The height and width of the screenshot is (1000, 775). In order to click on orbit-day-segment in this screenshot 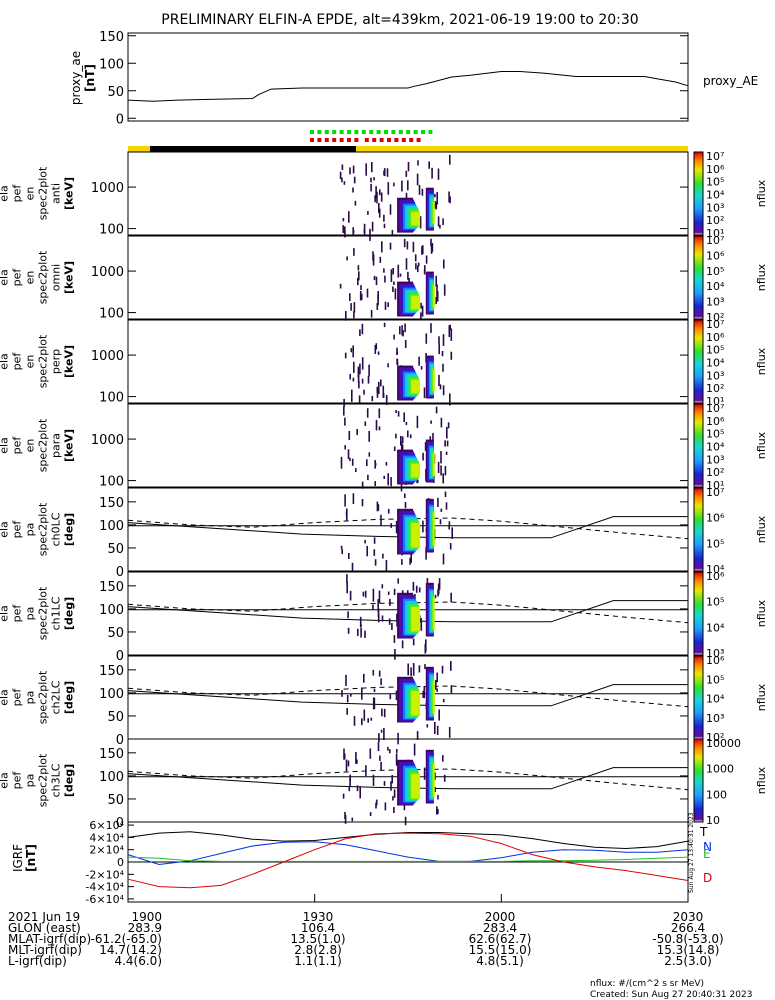, I will do `click(522, 149)`.